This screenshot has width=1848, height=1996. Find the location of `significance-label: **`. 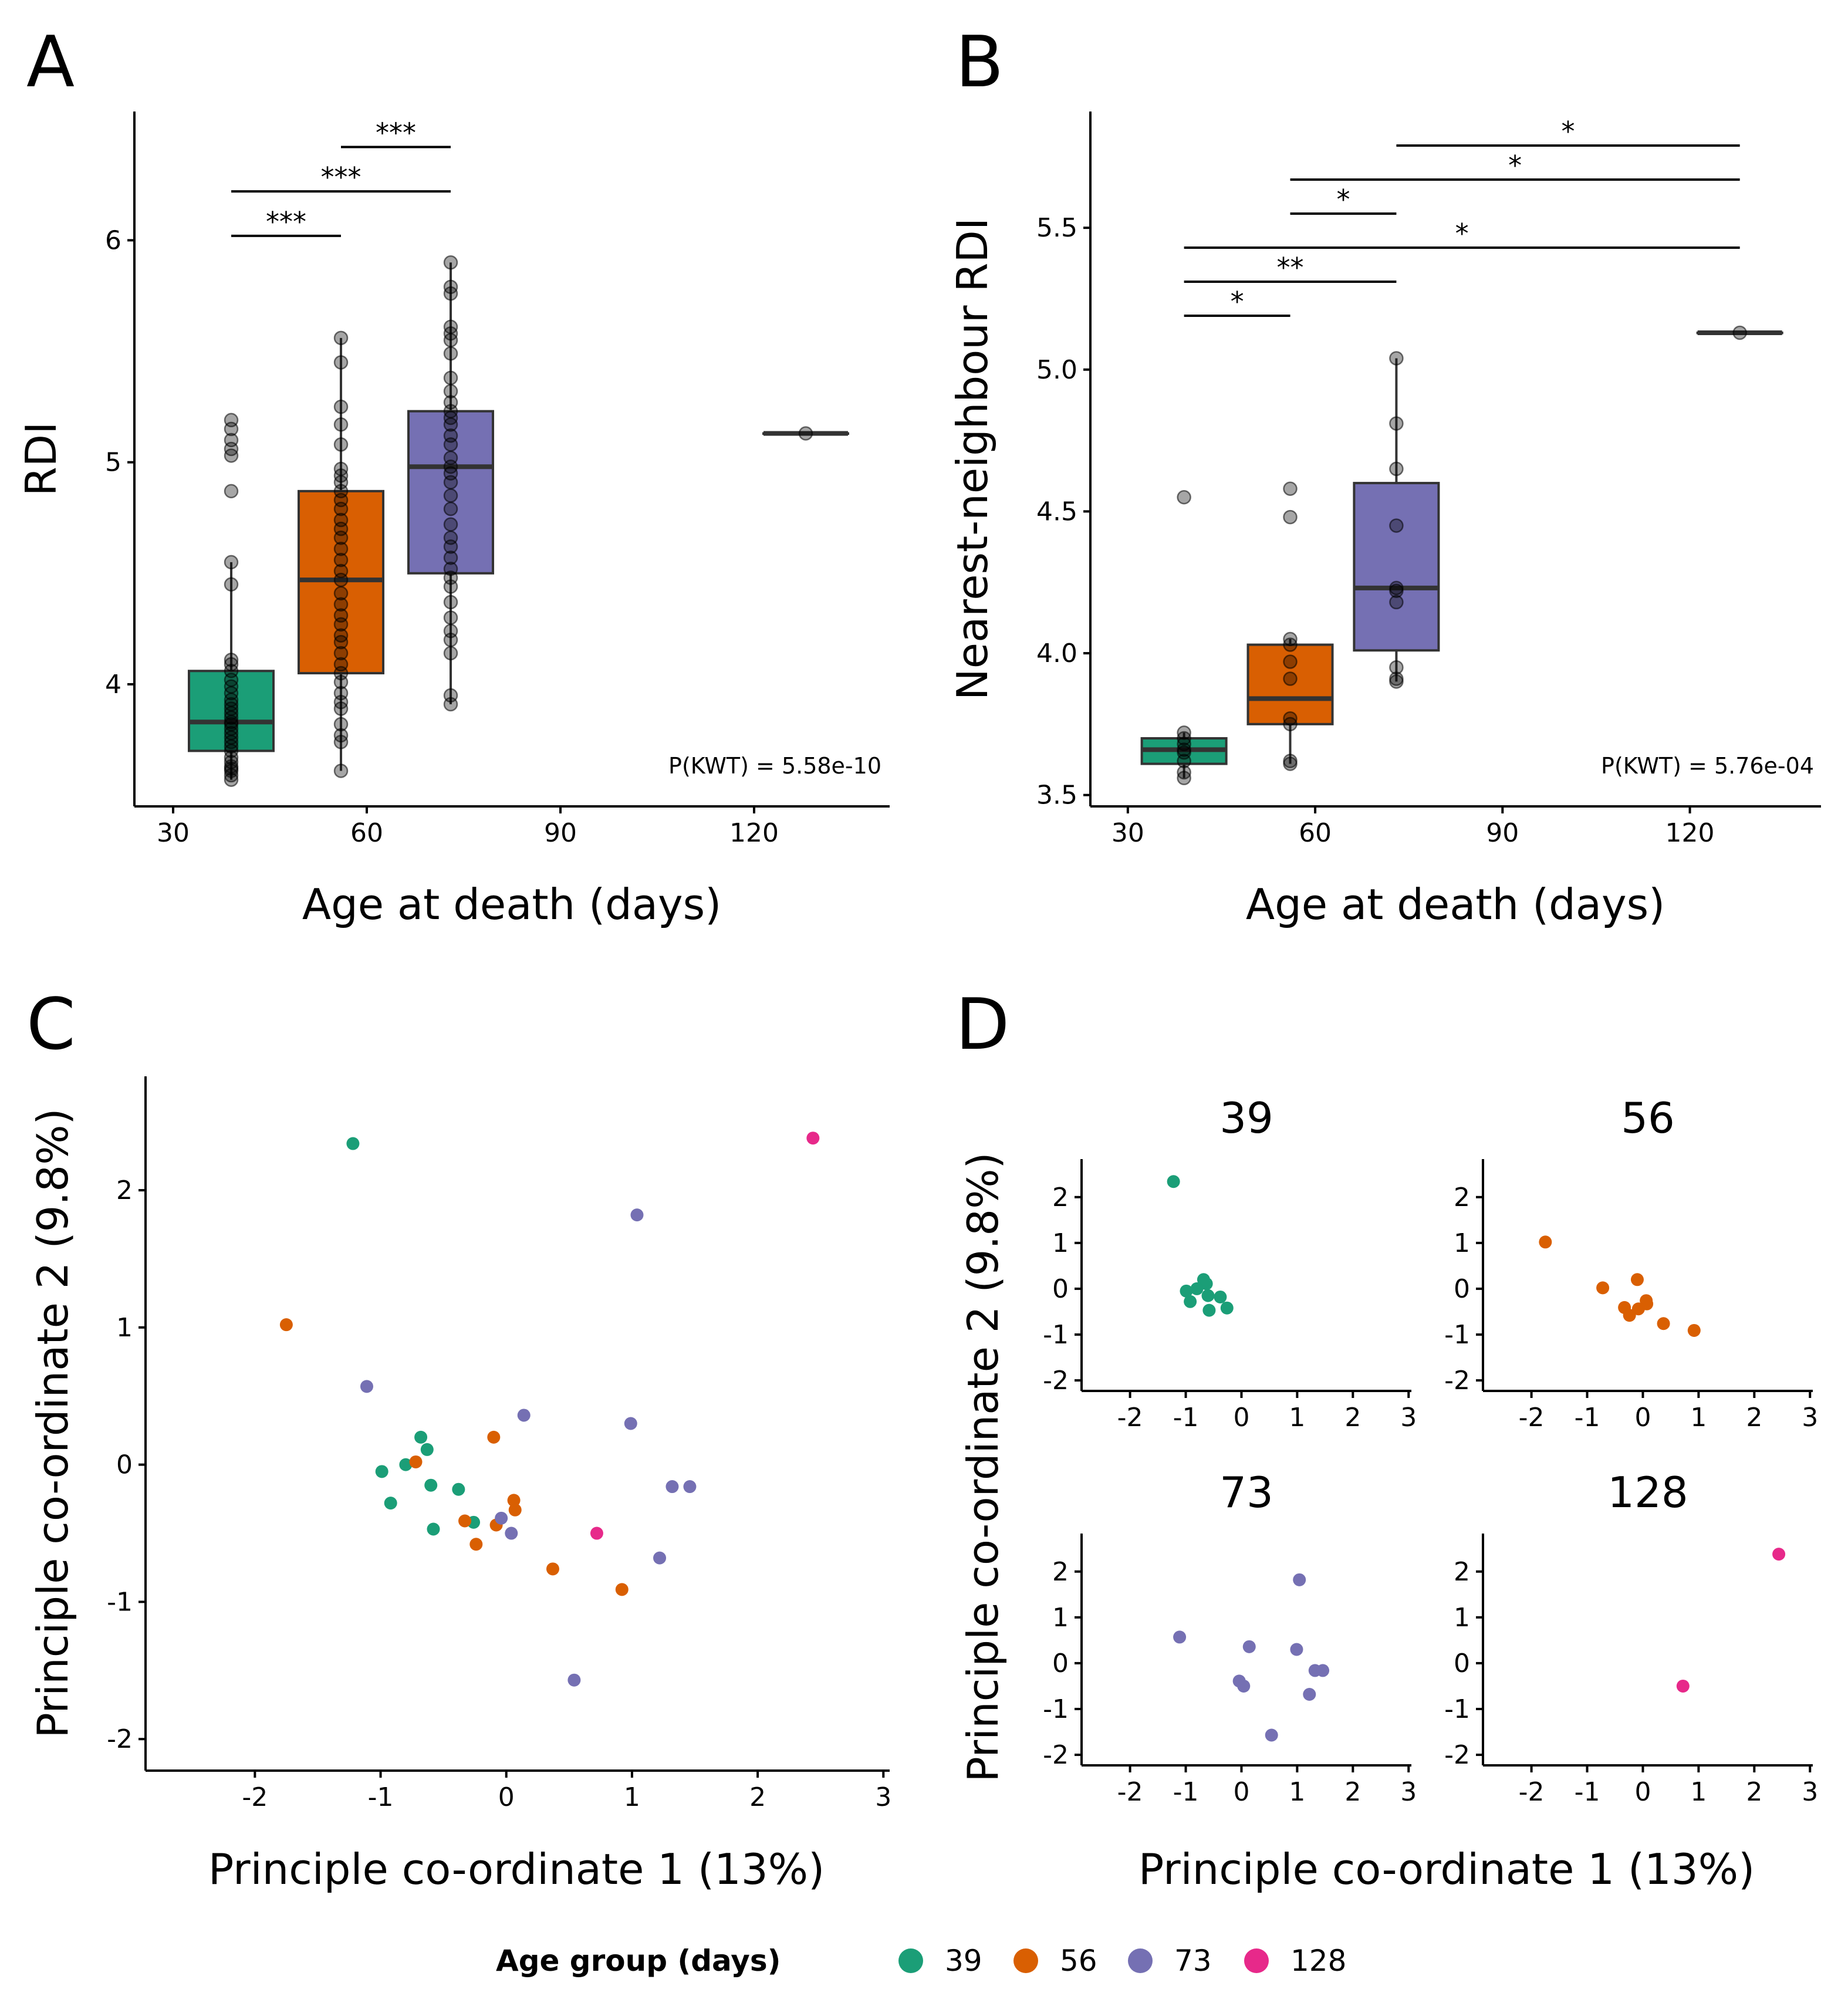

significance-label: ** is located at coordinates (1290, 267).